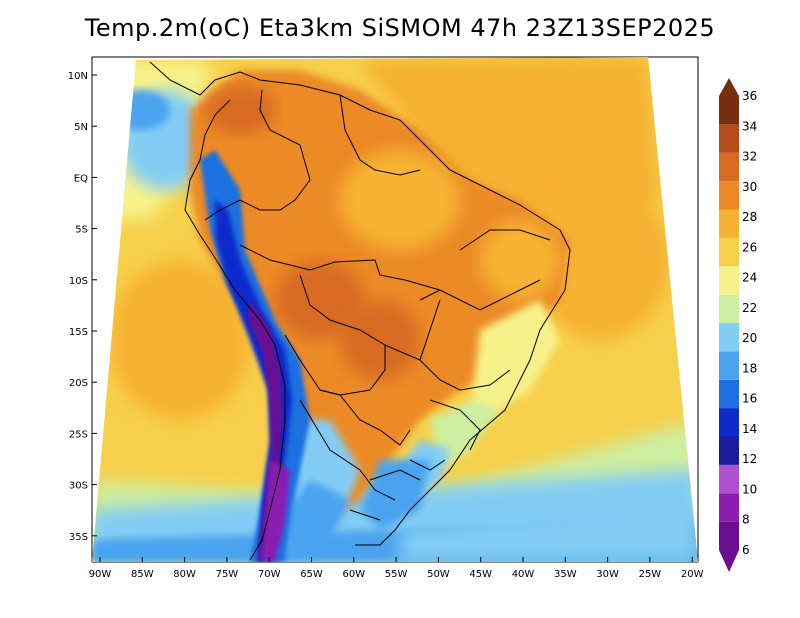 This screenshot has height=618, width=800. I want to click on colorbar-label: 22, so click(749, 308).